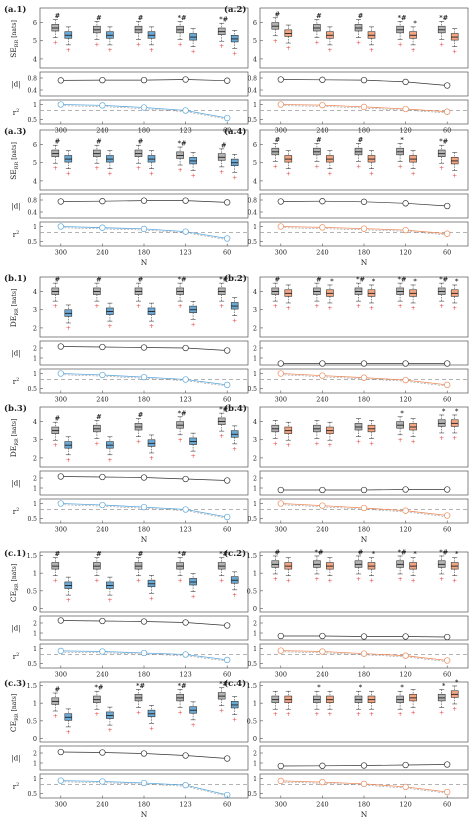  Describe the element at coordinates (364, 307) in the screenshot. I see `panel-b2-box-frame` at that location.